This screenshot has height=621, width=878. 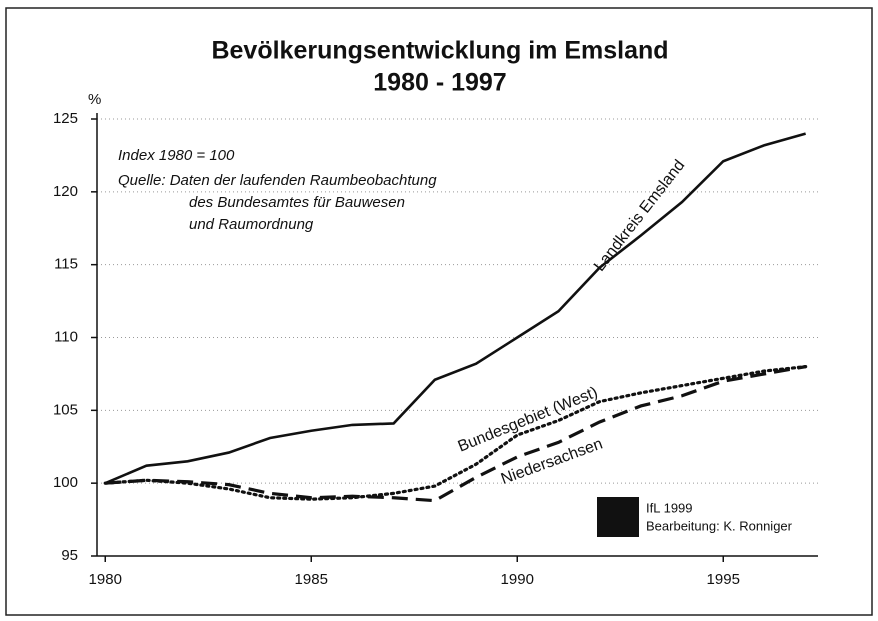 I want to click on chart-subtitle: 1980 - 1997, so click(x=439, y=83).